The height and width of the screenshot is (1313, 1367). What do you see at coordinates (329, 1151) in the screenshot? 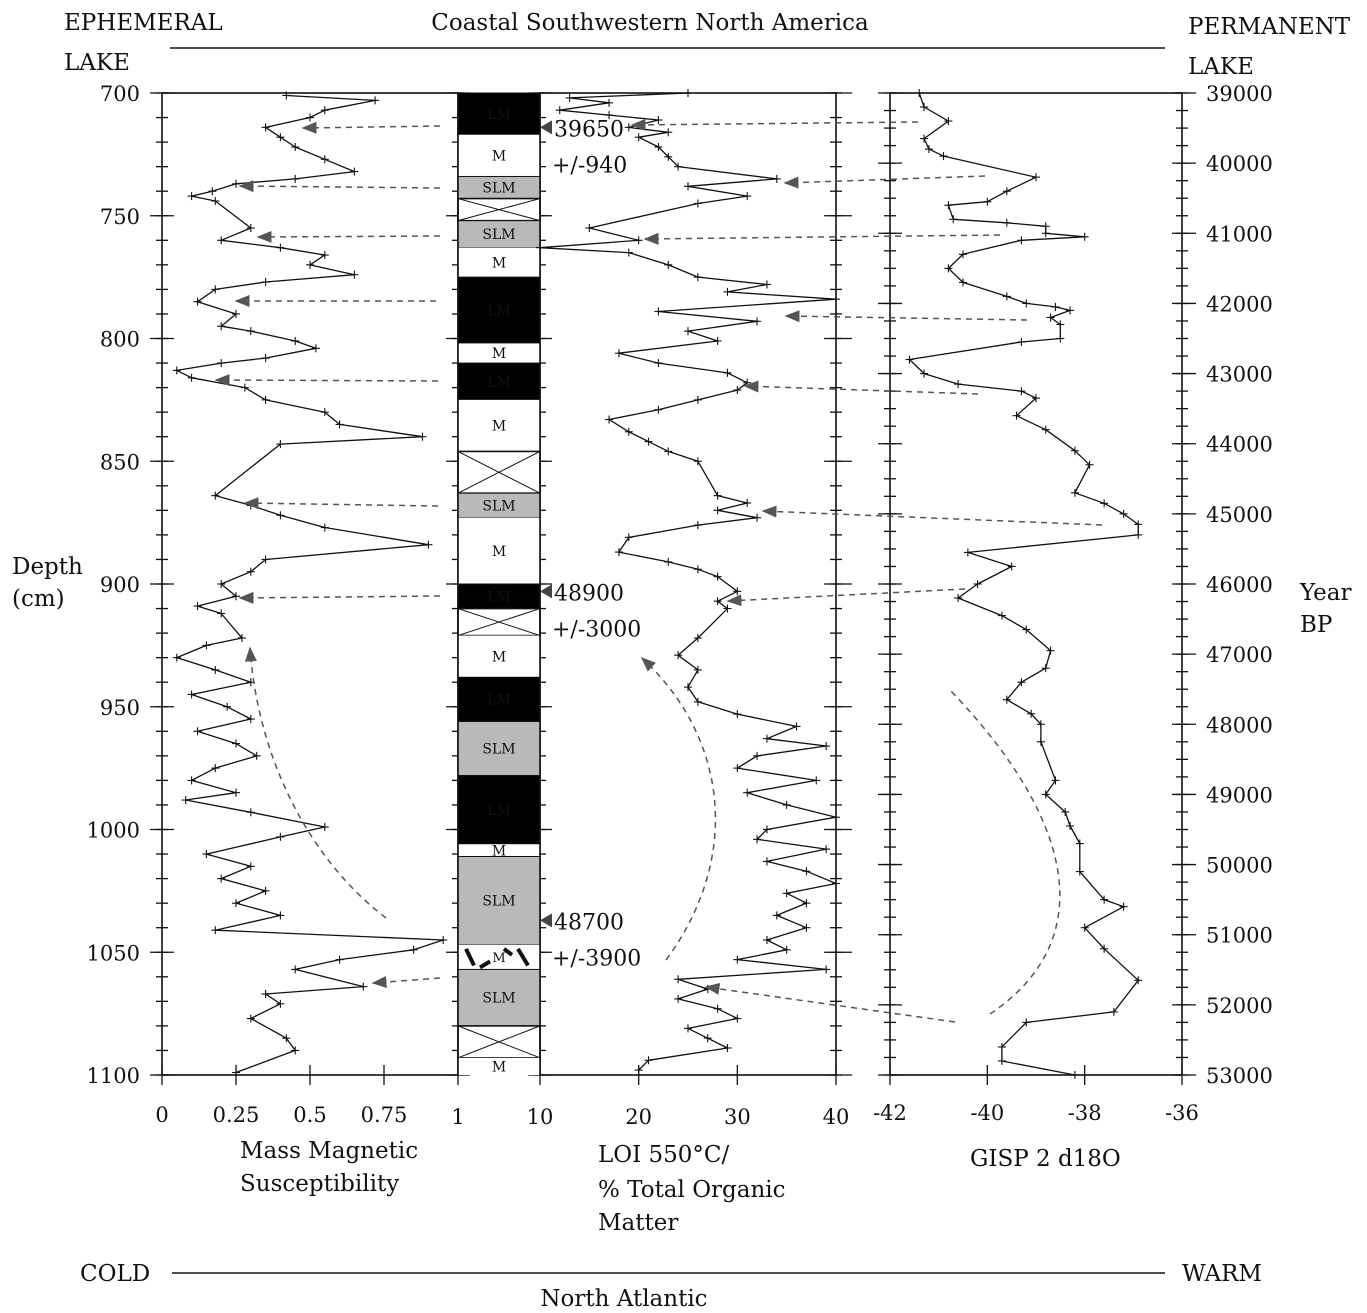
I see `mag-xlabel-1: Mass Magnetic` at bounding box center [329, 1151].